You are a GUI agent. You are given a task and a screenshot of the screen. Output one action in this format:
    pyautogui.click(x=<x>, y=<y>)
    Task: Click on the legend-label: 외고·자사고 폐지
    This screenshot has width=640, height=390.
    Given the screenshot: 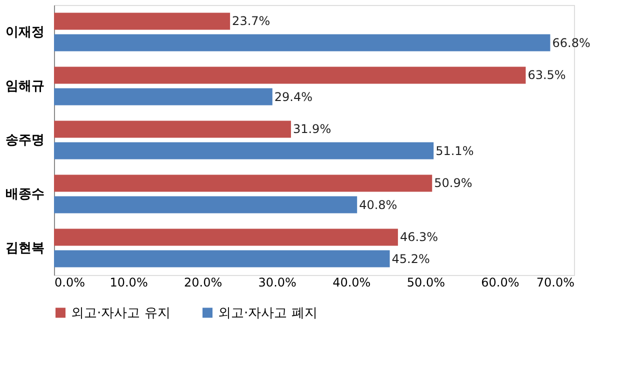 What is the action you would take?
    pyautogui.click(x=268, y=313)
    